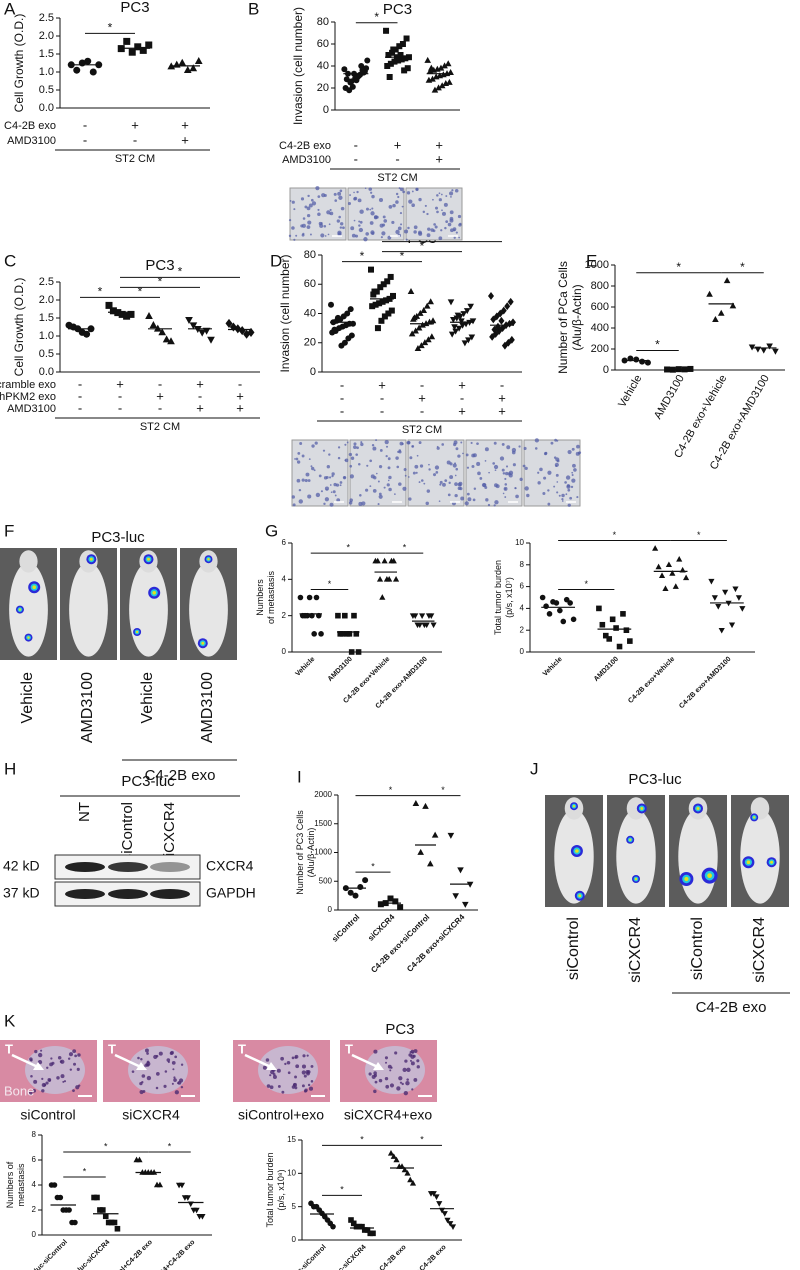 This screenshot has height=1270, width=800. What do you see at coordinates (276, 260) in the screenshot?
I see `panel-letter: D` at bounding box center [276, 260].